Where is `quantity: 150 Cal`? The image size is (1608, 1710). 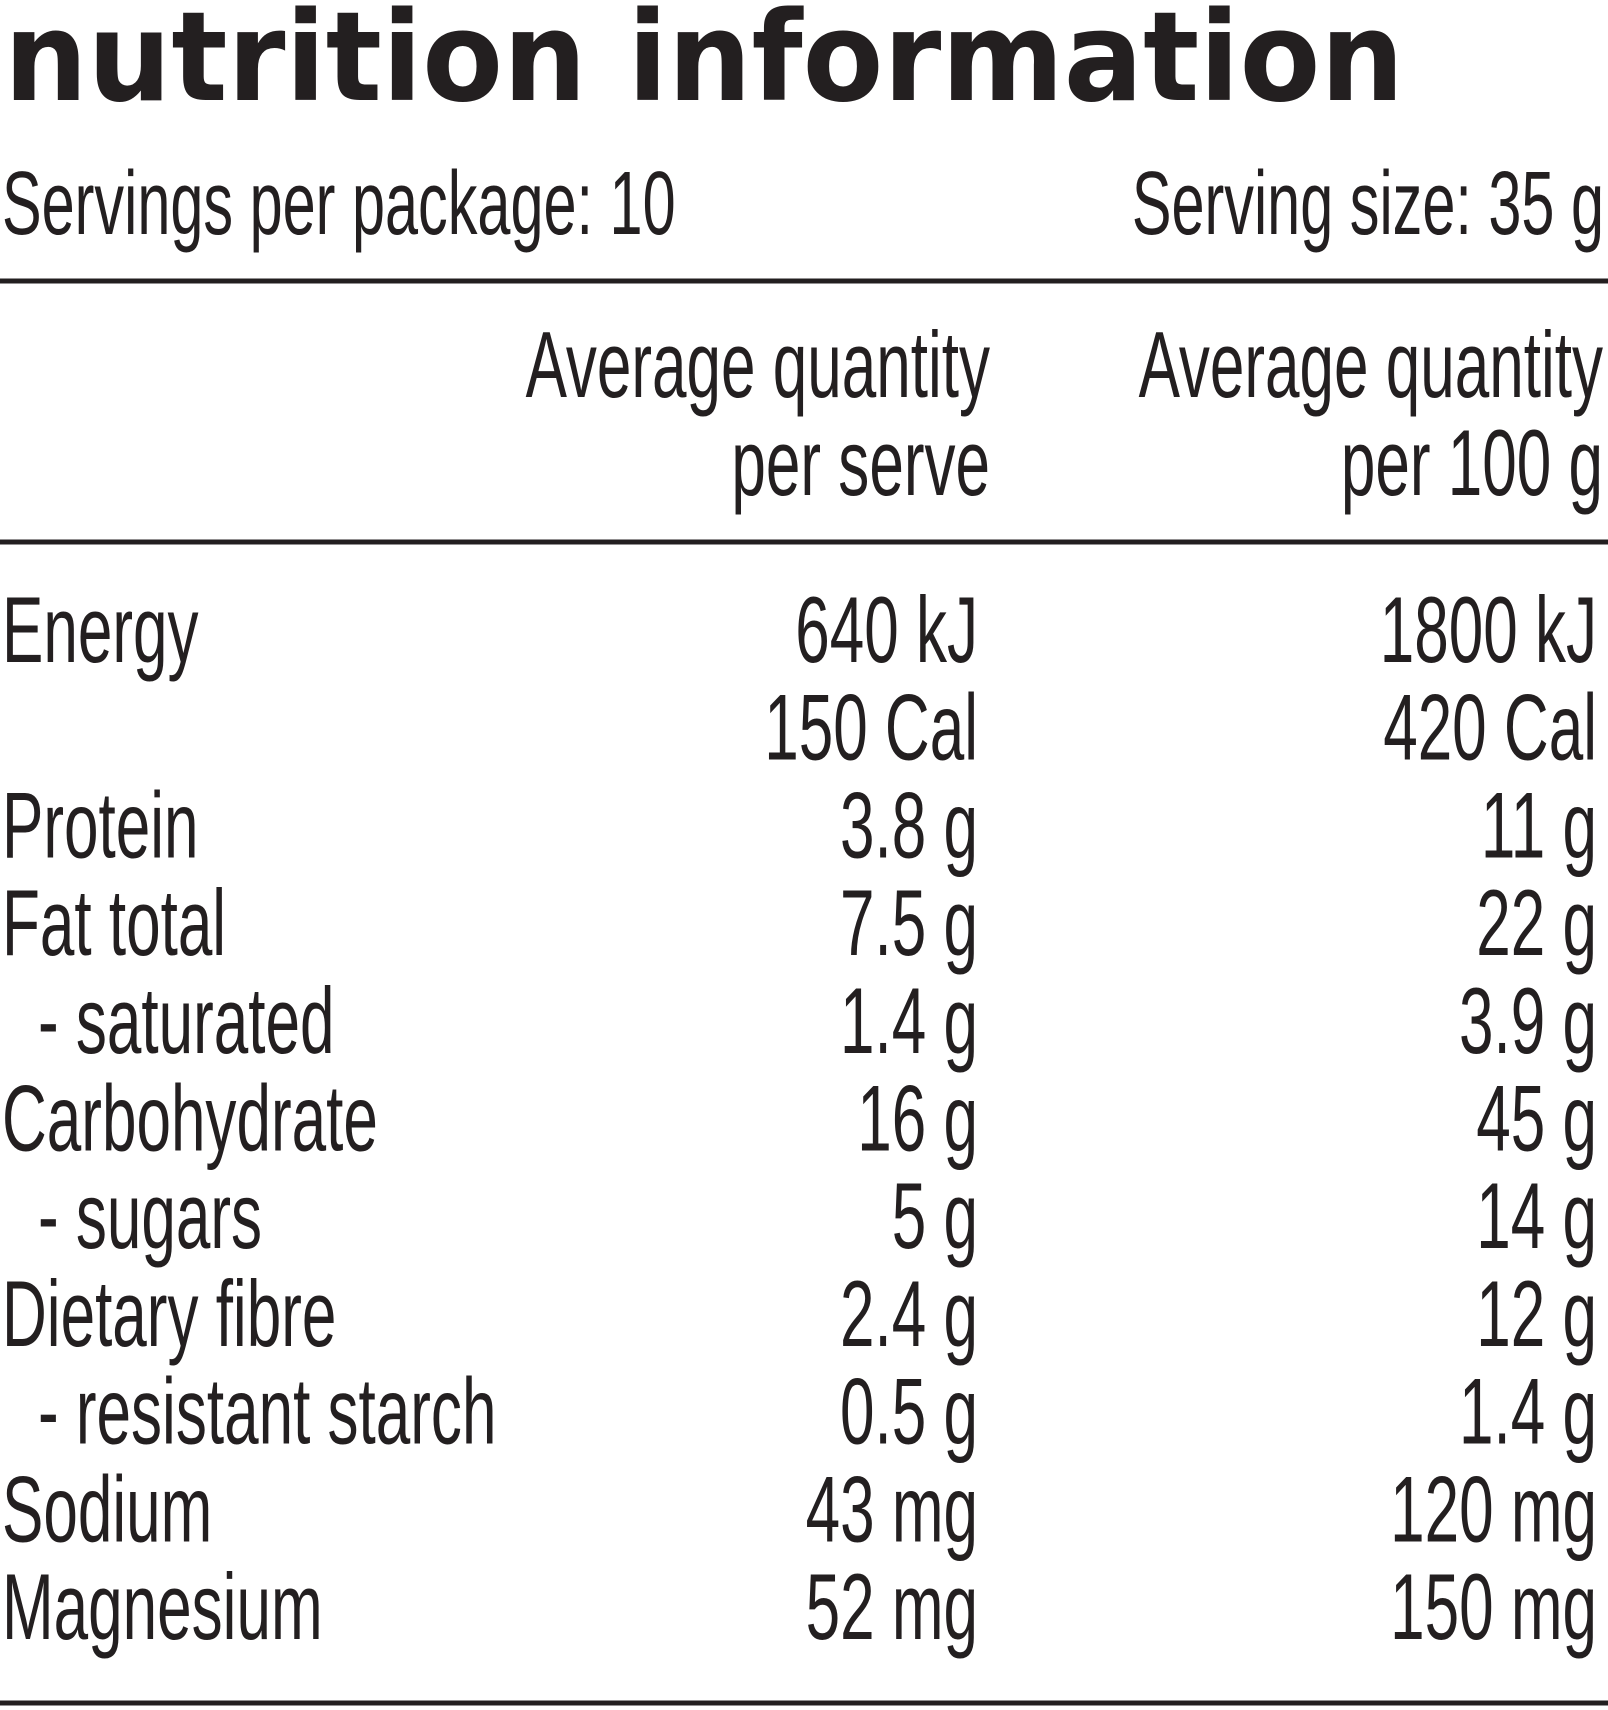 quantity: 150 Cal is located at coordinates (871, 727).